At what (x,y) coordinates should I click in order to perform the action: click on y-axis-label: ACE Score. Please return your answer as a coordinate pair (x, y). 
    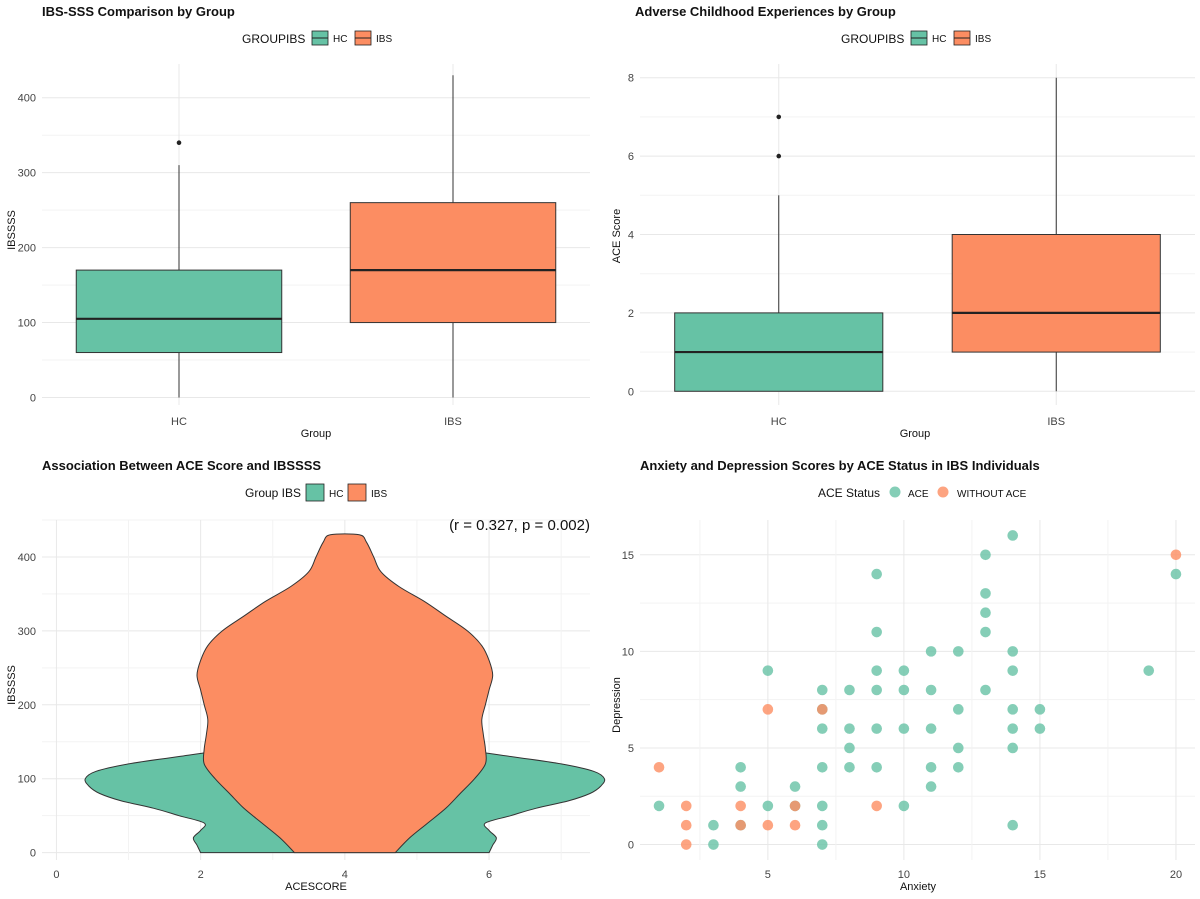
    Looking at the image, I should click on (617, 236).